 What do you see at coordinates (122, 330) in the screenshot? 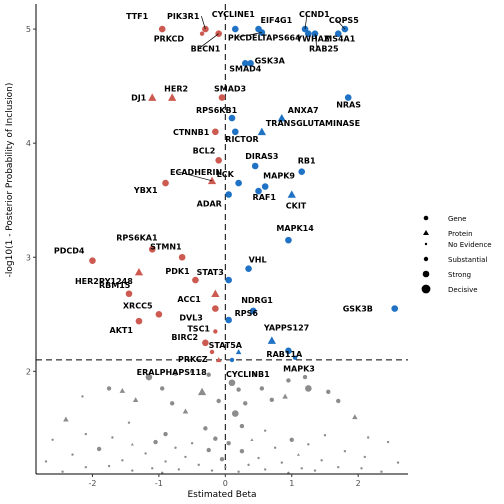
I see `point-label: AKT1` at bounding box center [122, 330].